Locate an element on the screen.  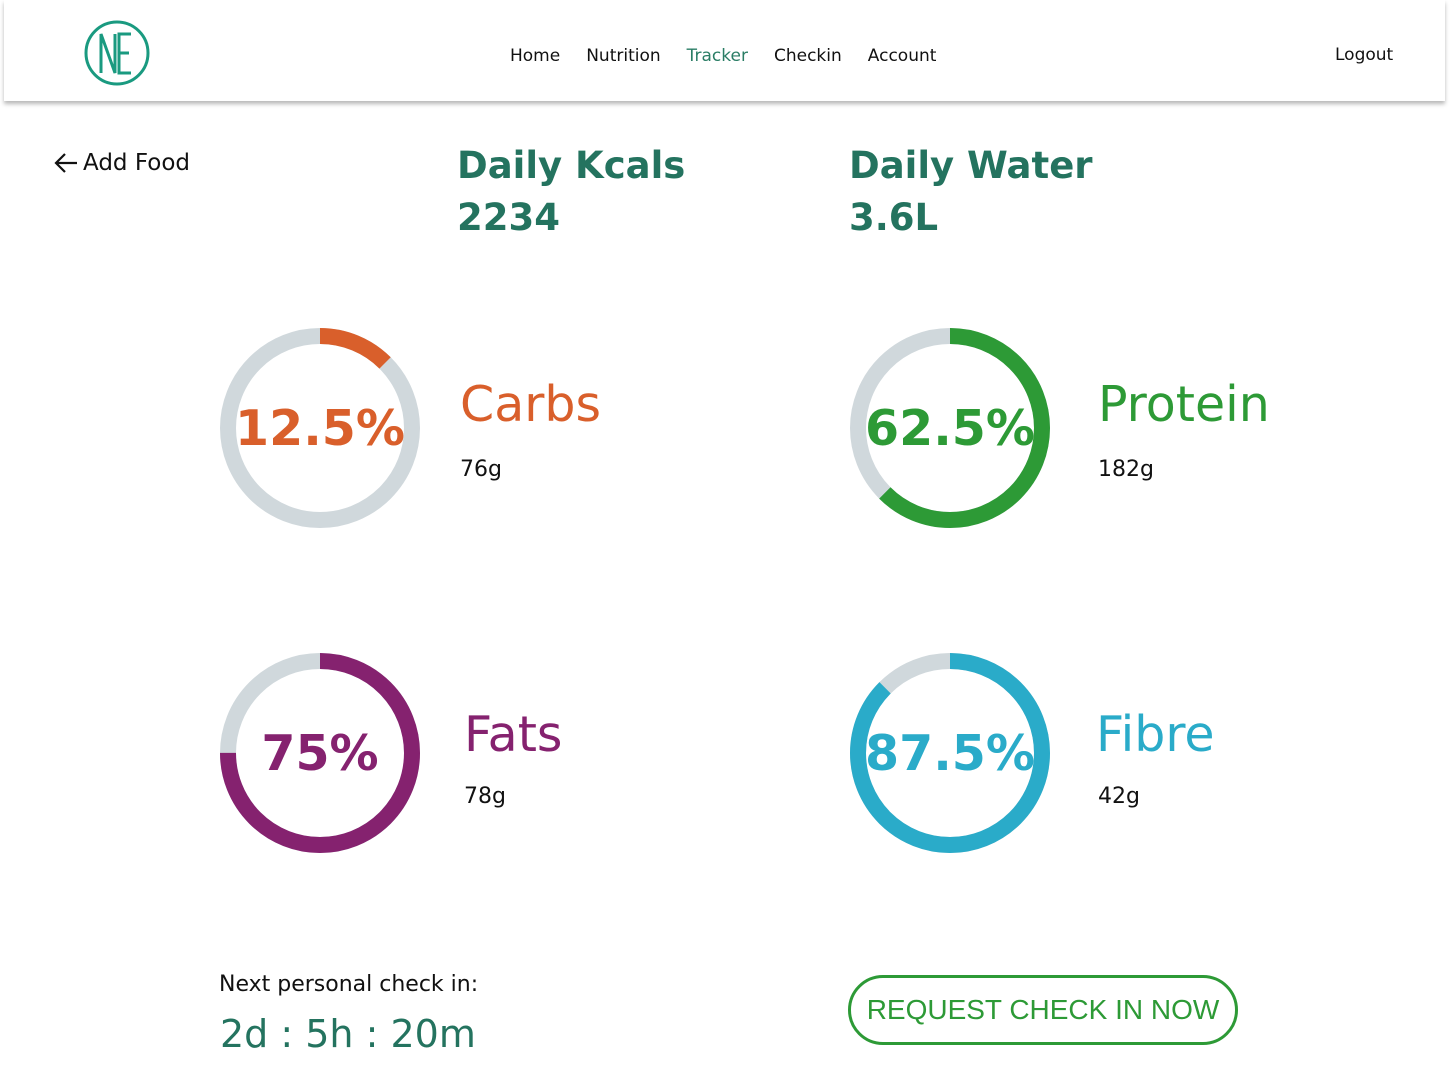
fibre-name: Fibre is located at coordinates (1155, 734).